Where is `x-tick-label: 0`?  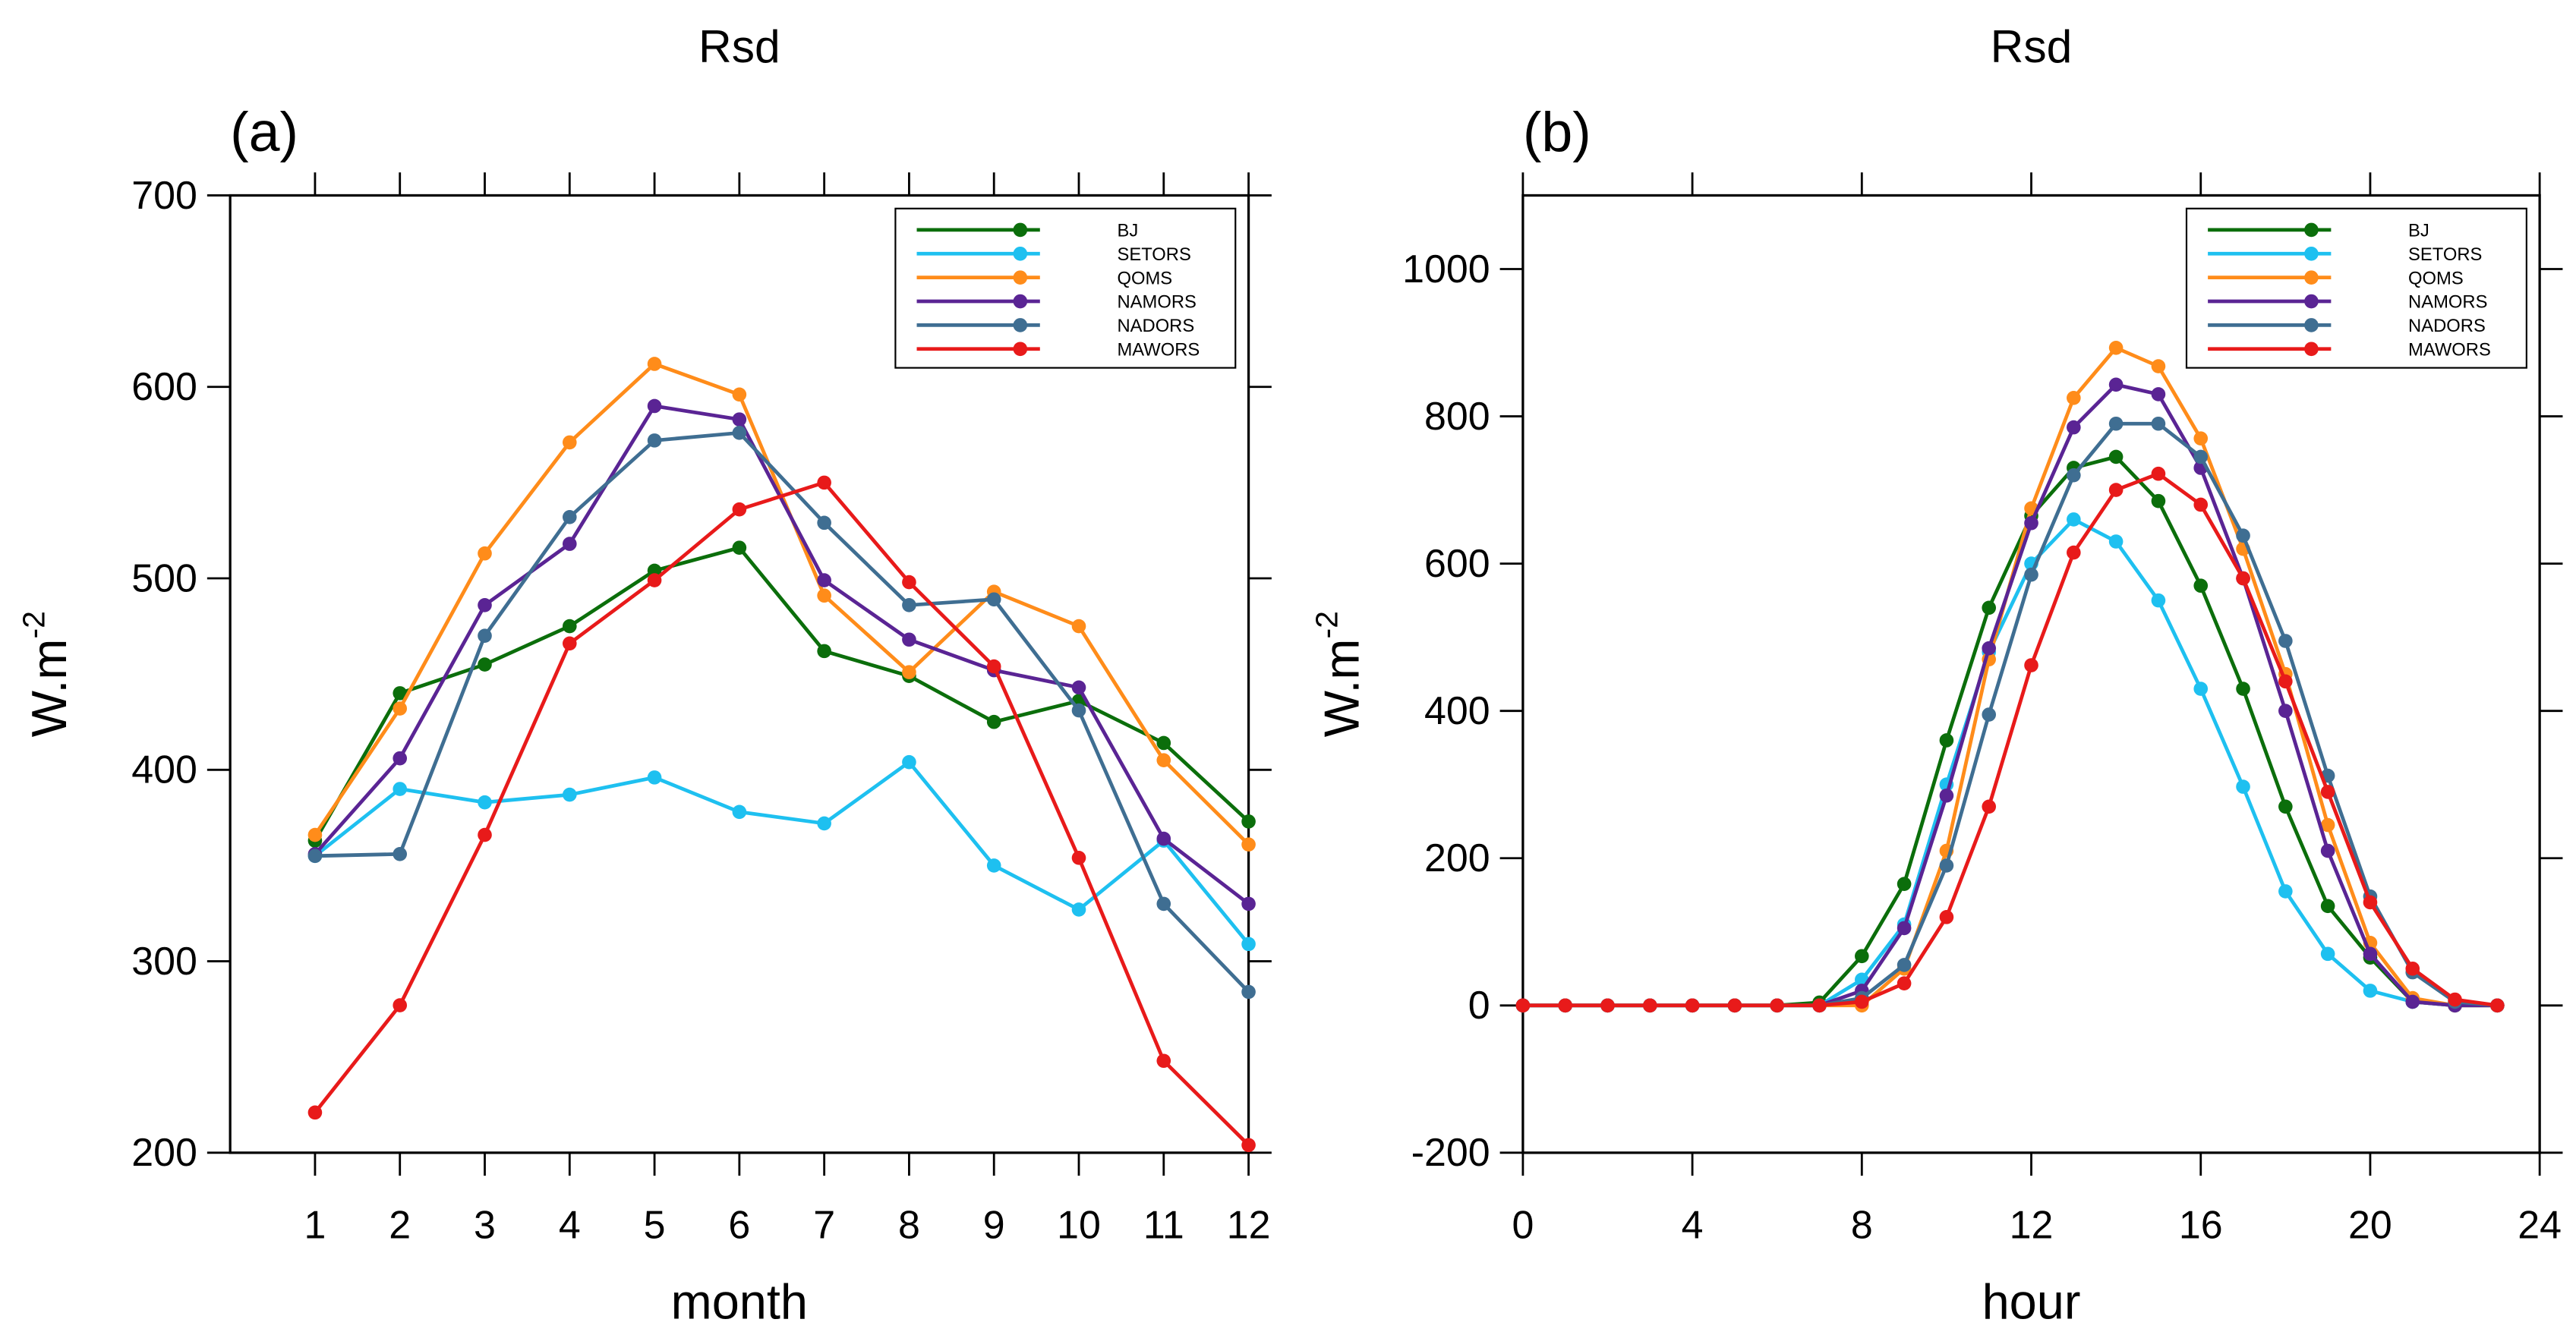 x-tick-label: 0 is located at coordinates (1523, 1225).